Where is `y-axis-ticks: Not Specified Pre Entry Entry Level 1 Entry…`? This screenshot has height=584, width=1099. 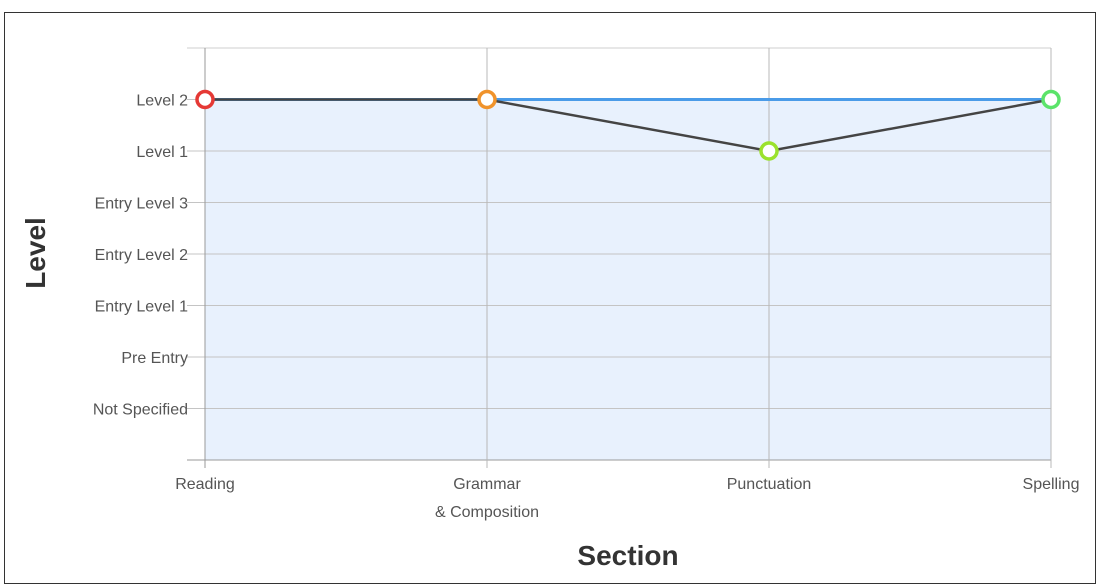
y-axis-ticks: Not Specified Pre Entry Entry Level 1 Entry… is located at coordinates (140, 256).